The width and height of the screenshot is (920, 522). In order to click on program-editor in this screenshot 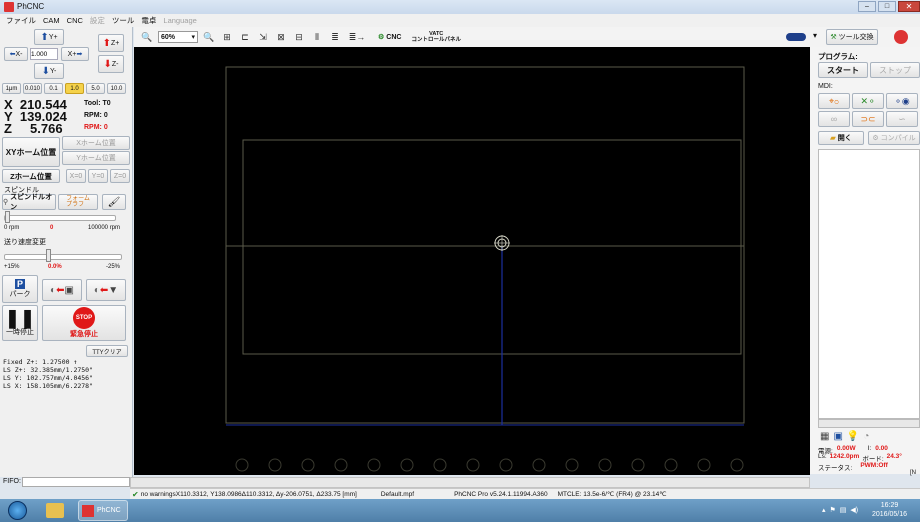, I will do `click(869, 284)`.